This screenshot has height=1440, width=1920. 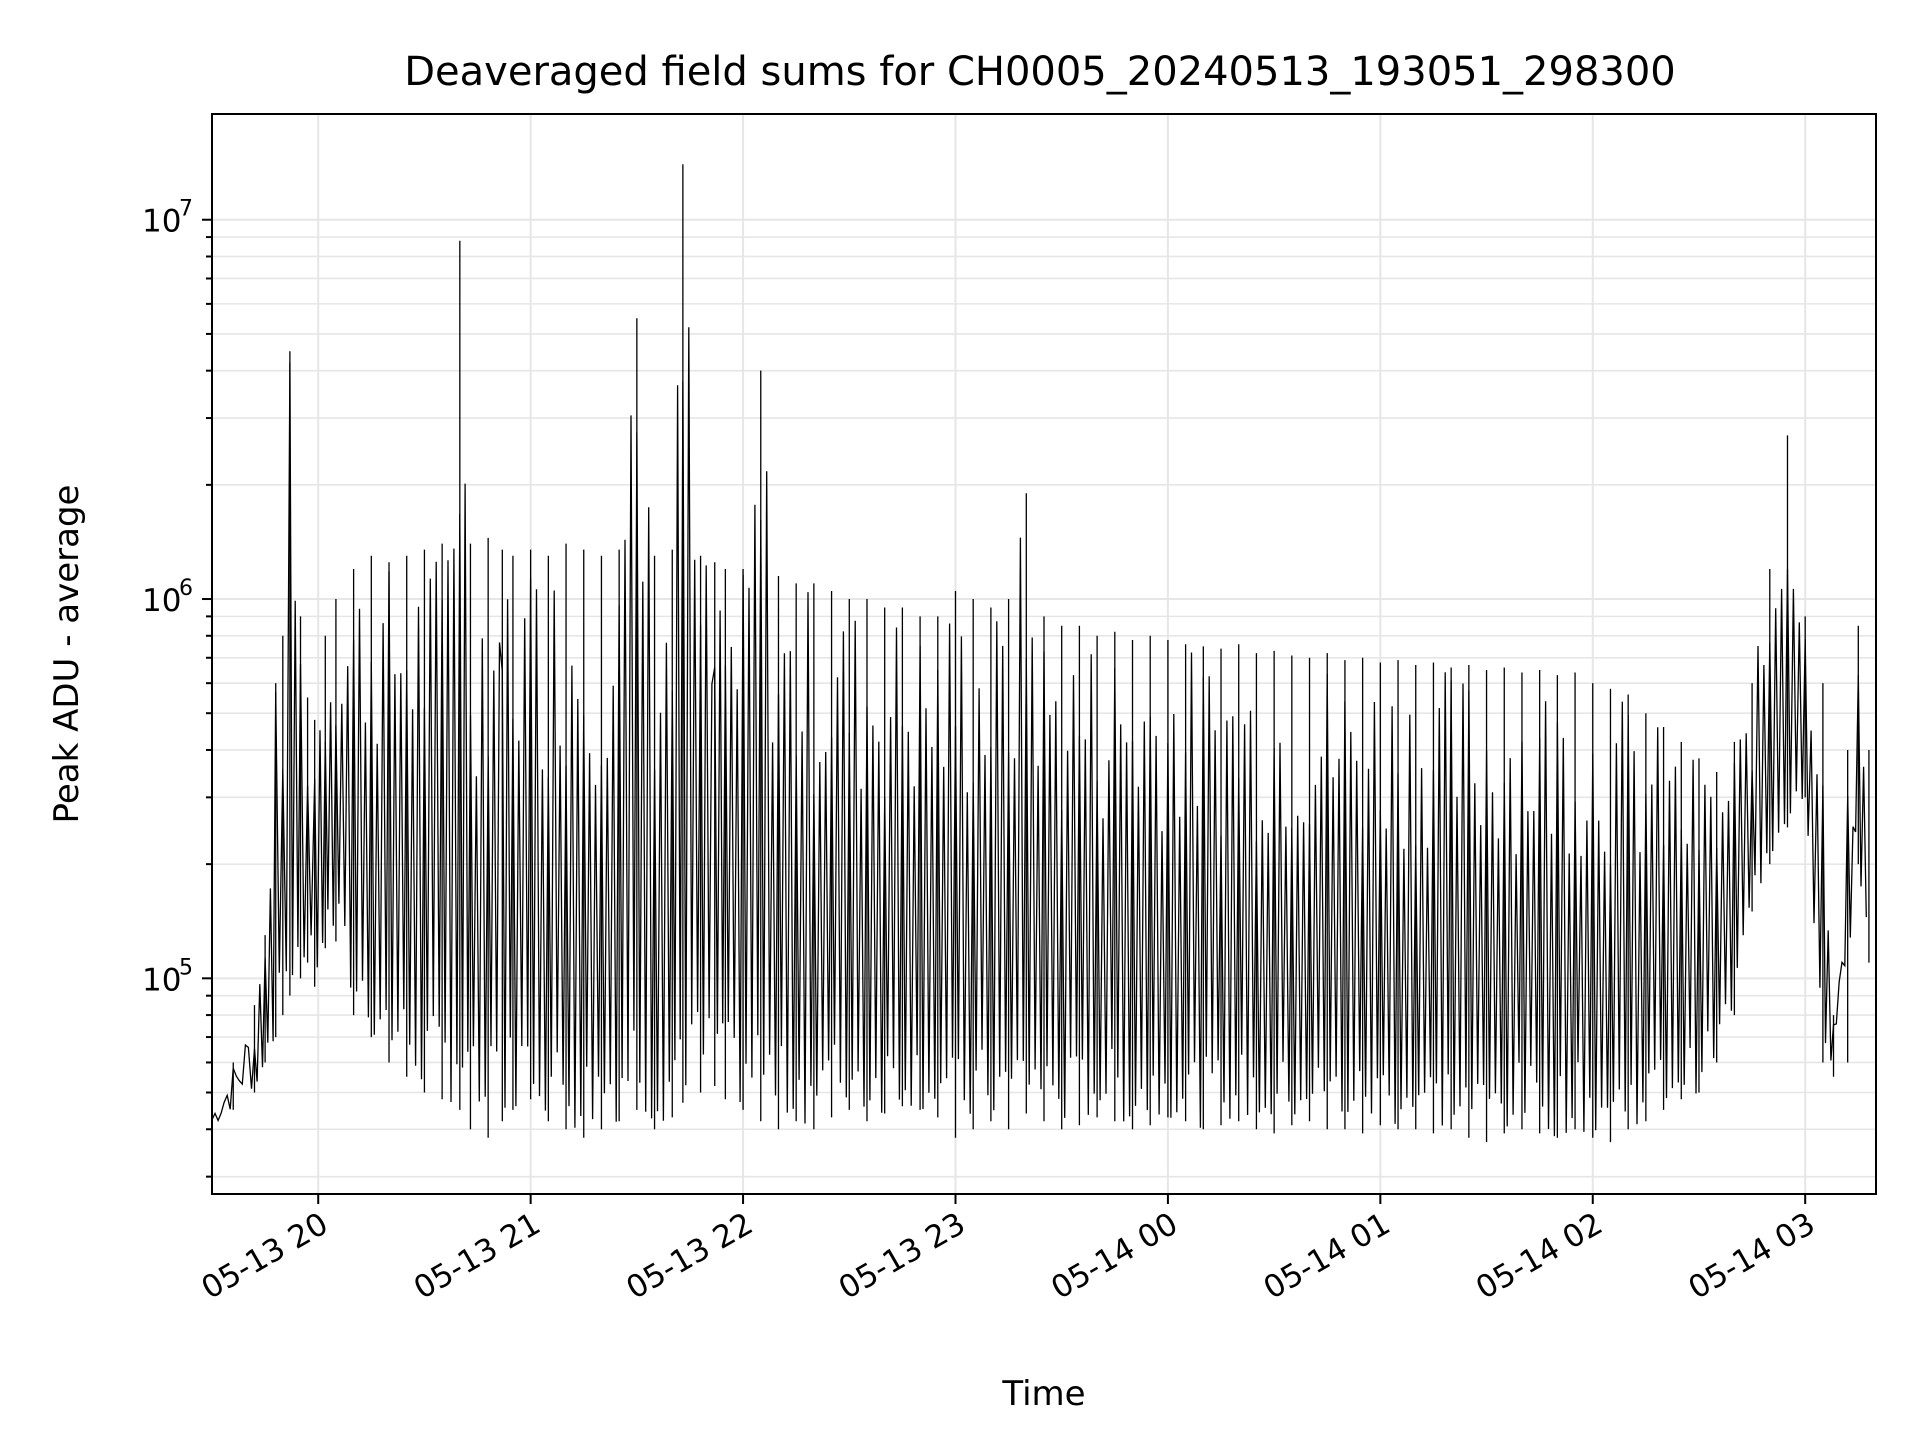 I want to click on y-tick-label: 10⁷, so click(x=167, y=218).